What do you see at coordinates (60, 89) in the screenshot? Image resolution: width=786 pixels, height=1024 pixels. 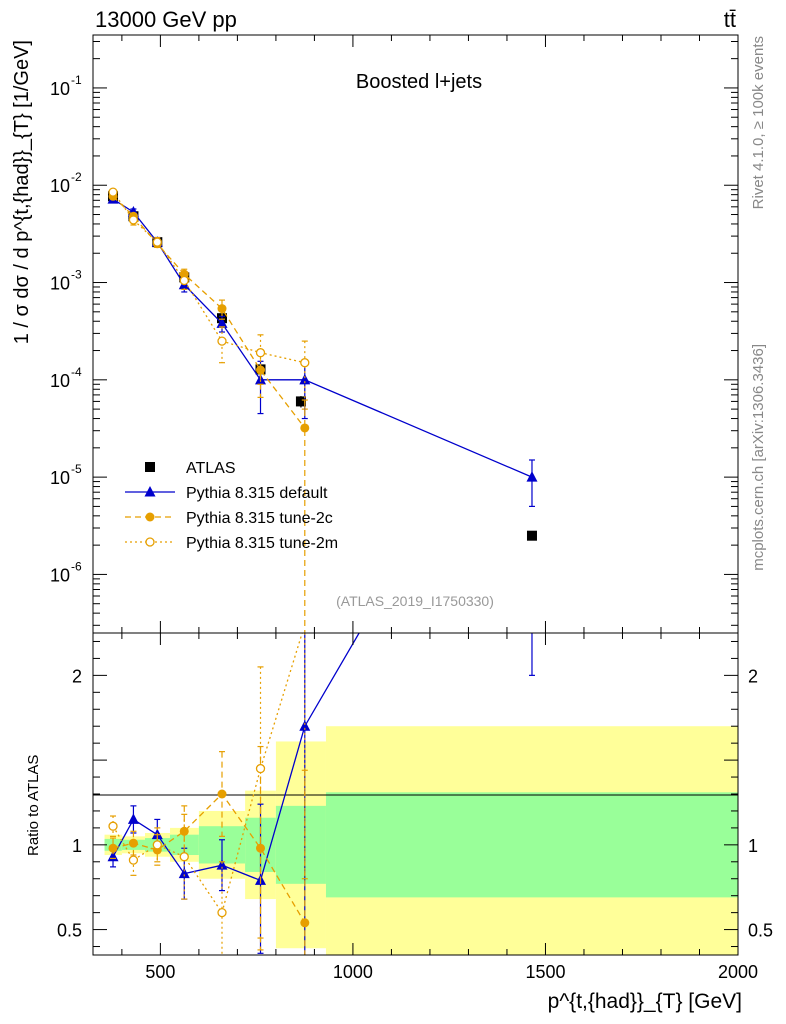 I see `y-tick-label-main-5: 10` at bounding box center [60, 89].